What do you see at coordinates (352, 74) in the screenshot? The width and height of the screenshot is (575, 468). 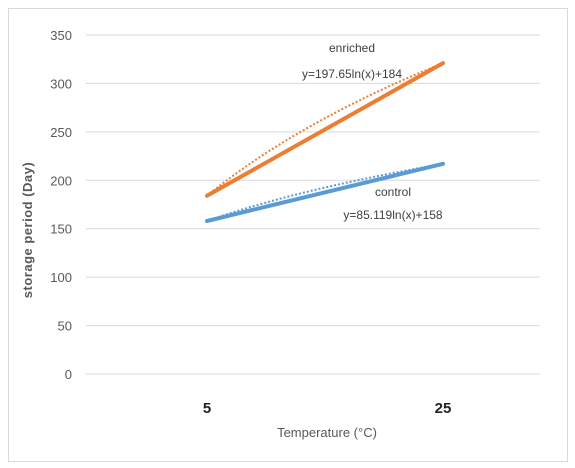 I see `enriched-trendline-equation: y=197.65ln(x)+184` at bounding box center [352, 74].